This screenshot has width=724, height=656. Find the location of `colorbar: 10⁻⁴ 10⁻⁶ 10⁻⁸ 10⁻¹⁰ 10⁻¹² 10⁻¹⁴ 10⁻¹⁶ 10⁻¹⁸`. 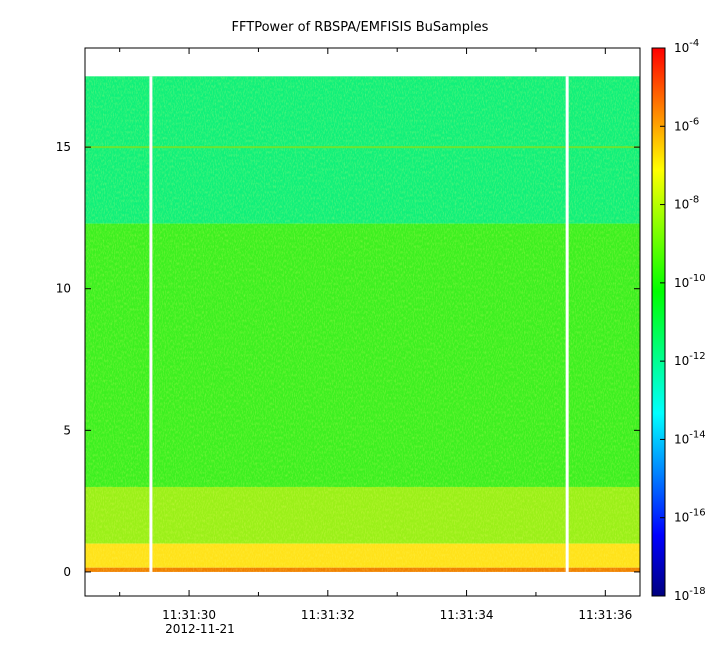

colorbar: 10⁻⁴ 10⁻⁶ 10⁻⁸ 10⁻¹⁰ 10⁻¹² 10⁻¹⁴ 10⁻¹⁶ 10⁻¹⁸ is located at coordinates (678, 320).